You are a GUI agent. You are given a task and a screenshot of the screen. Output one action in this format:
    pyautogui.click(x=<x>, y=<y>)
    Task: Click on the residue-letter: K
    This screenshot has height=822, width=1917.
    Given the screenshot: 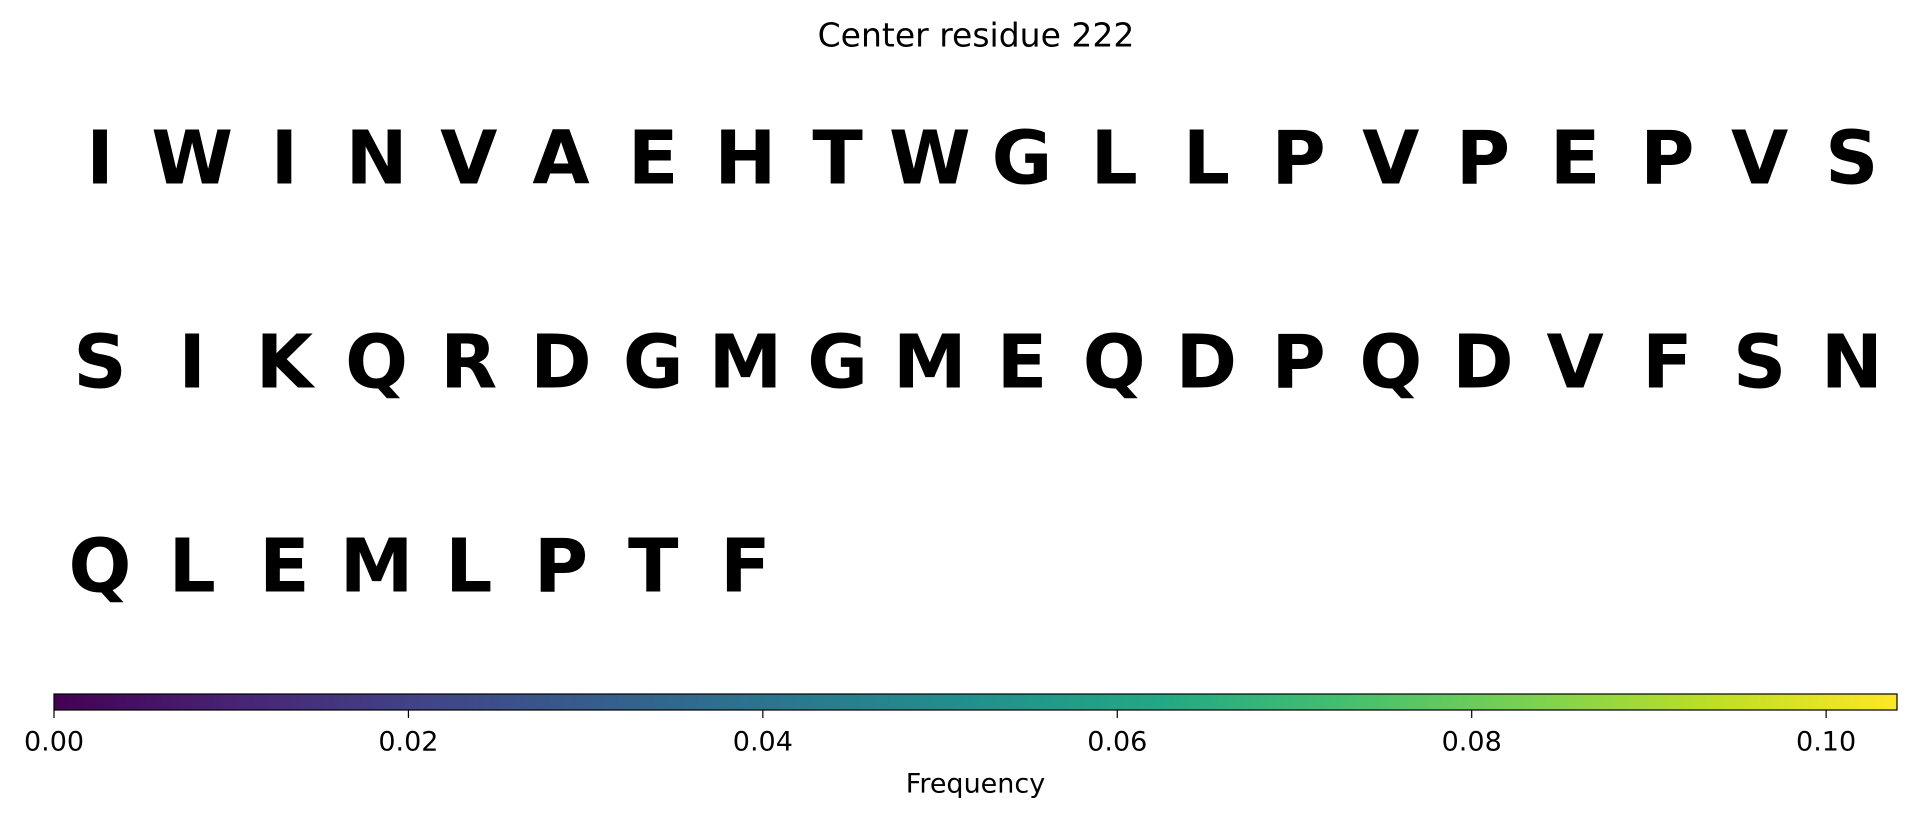 What is the action you would take?
    pyautogui.click(x=286, y=363)
    